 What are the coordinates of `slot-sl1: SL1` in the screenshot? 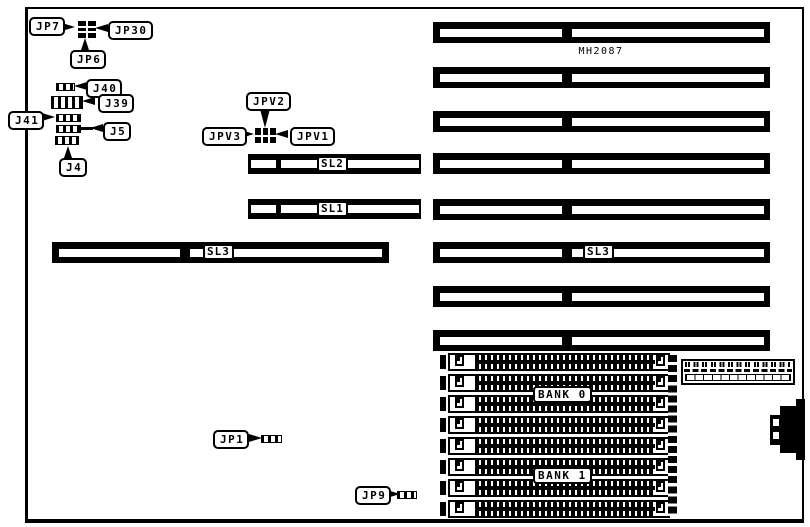 It's located at (334, 209).